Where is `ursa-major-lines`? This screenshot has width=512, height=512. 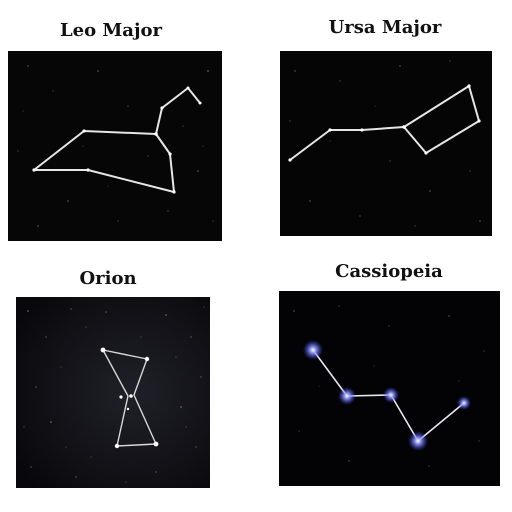 ursa-major-lines is located at coordinates (384, 123).